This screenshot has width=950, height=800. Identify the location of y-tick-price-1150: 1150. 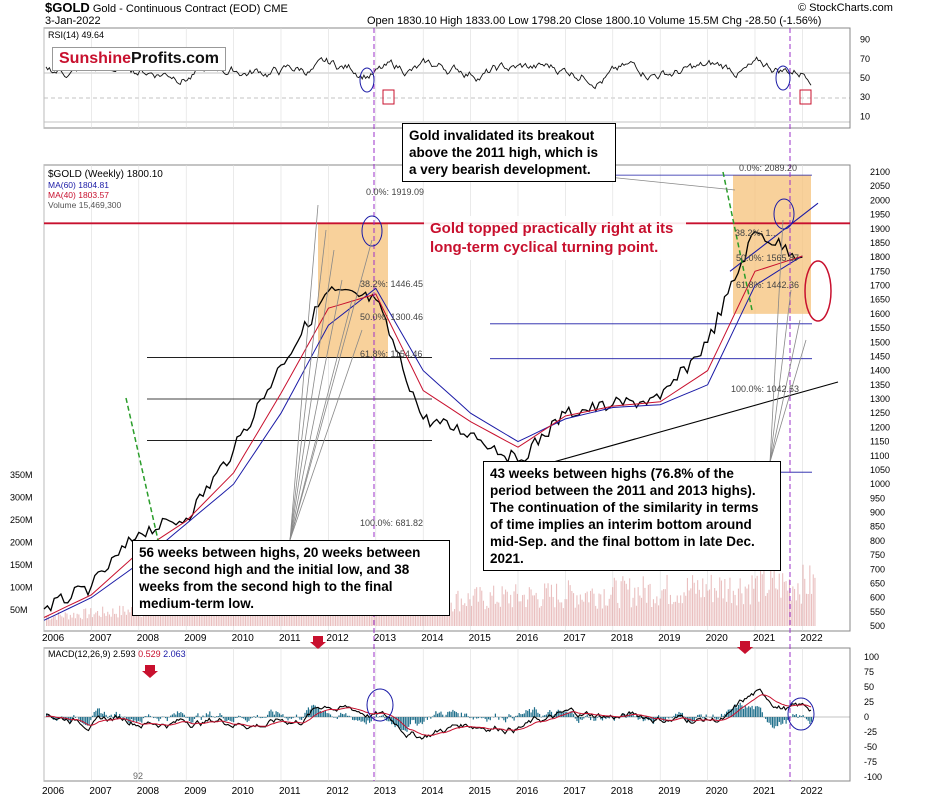
(879, 442).